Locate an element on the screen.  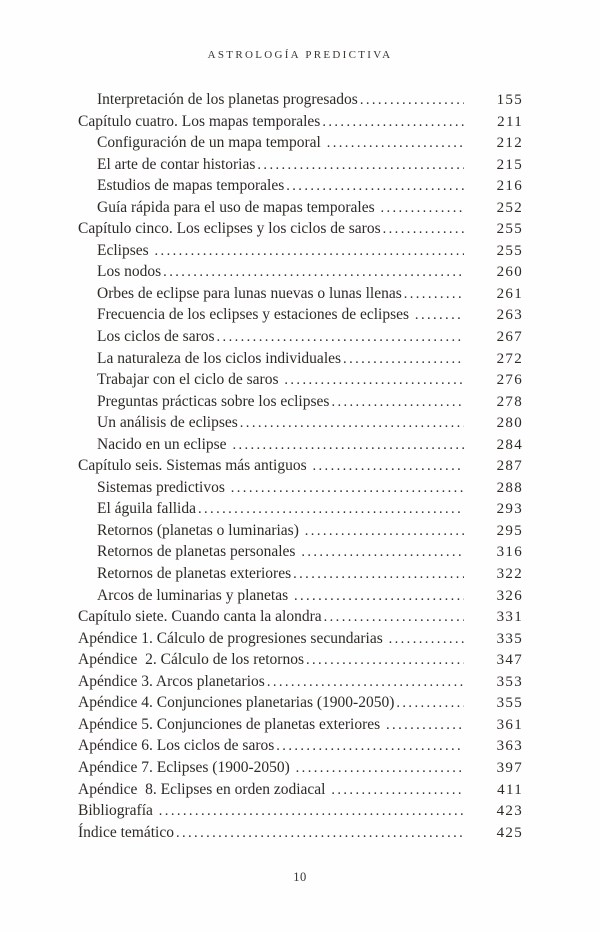
toc-entry-page: 293 is located at coordinates (509, 509).